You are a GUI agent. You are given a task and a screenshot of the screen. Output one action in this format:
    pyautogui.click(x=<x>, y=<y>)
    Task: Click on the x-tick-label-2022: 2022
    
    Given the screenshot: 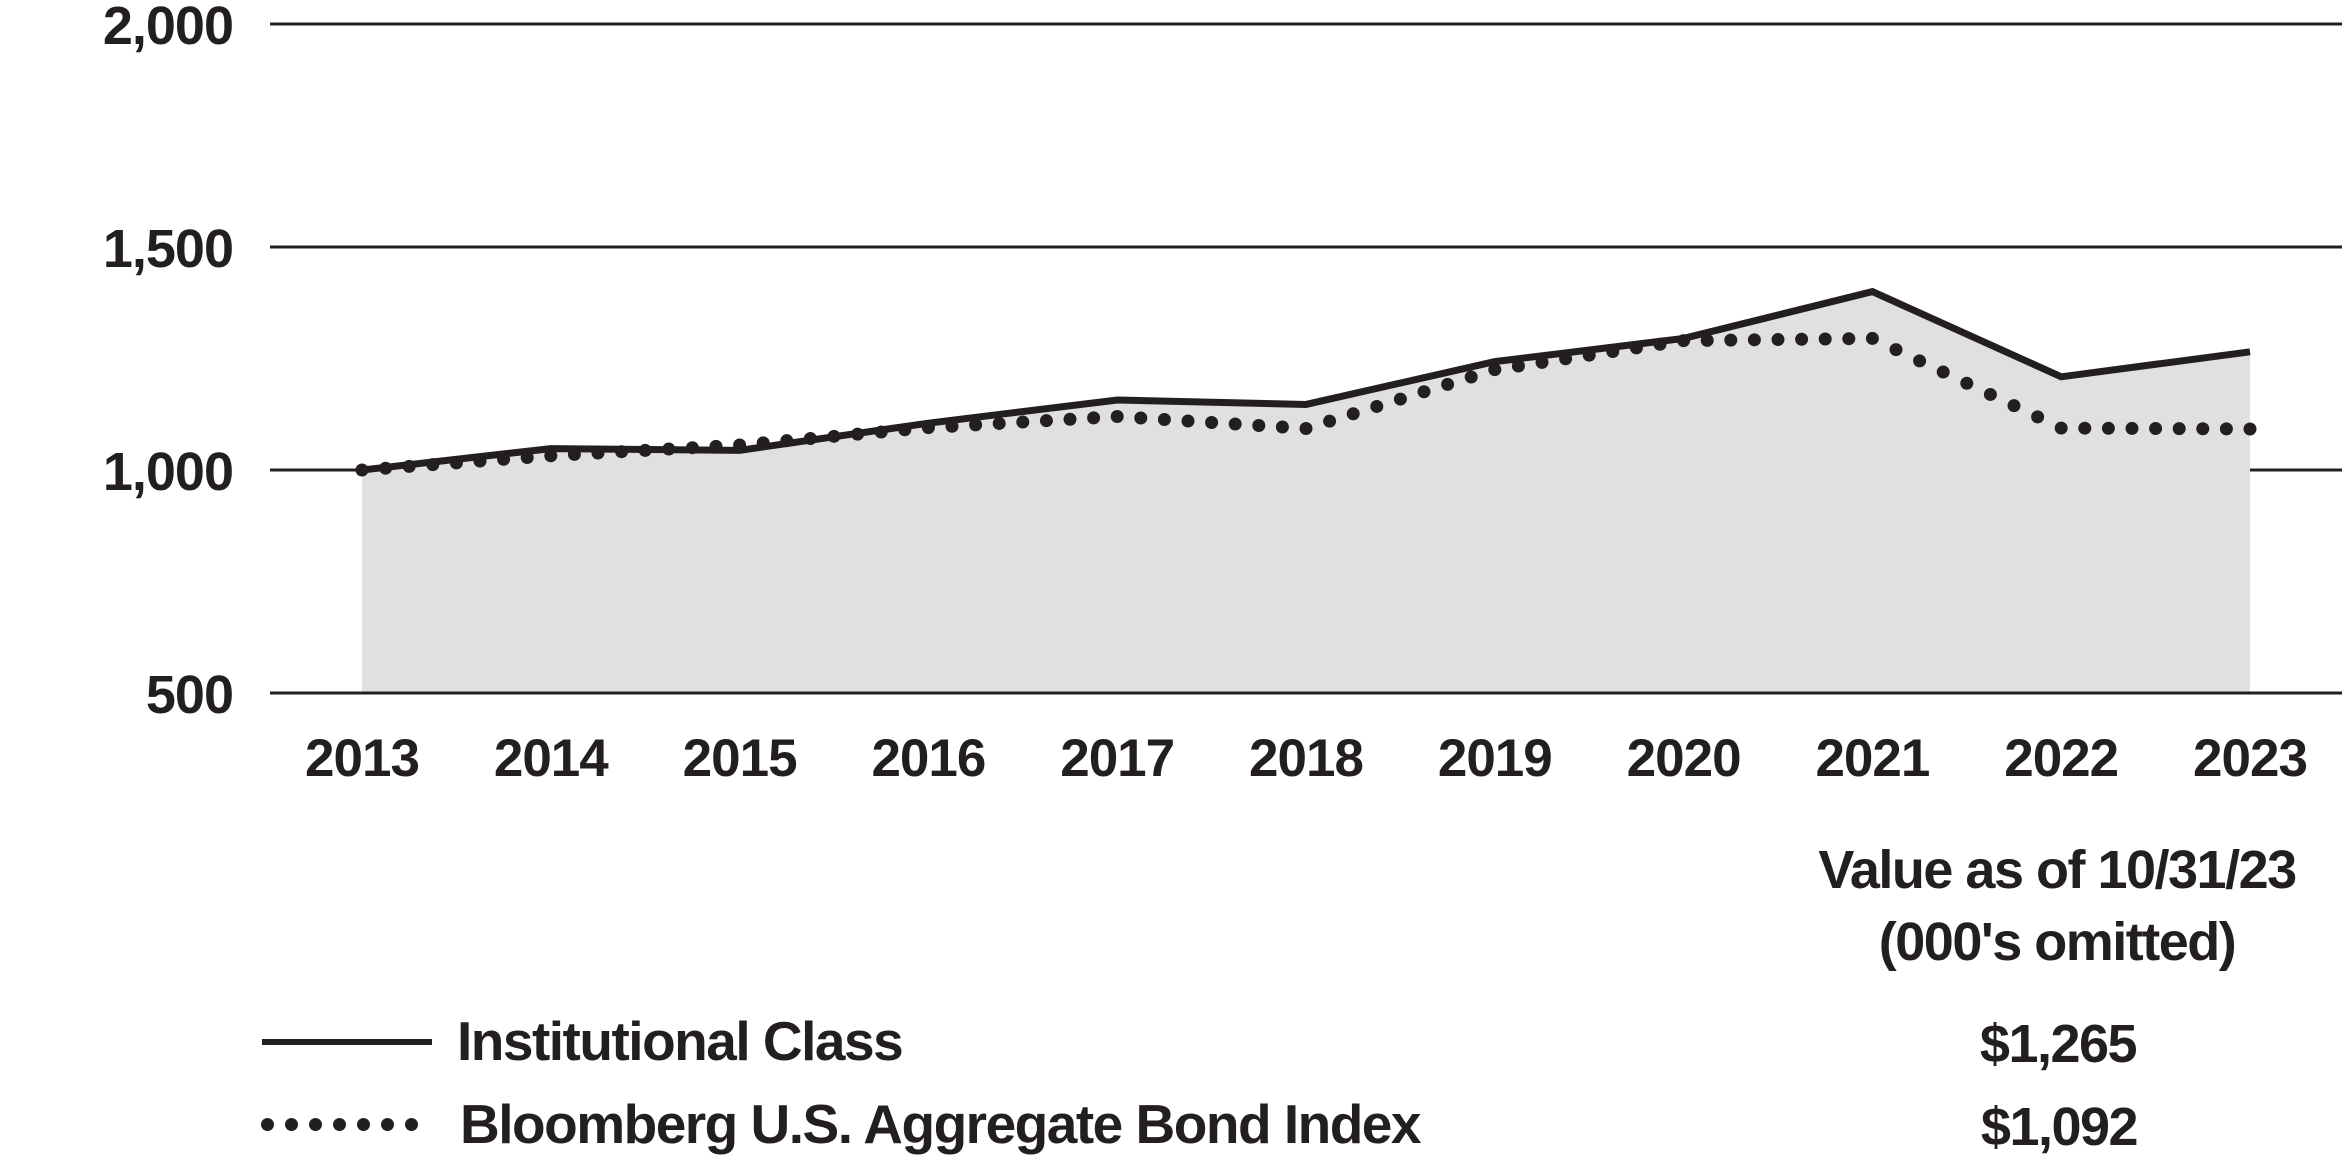 What is the action you would take?
    pyautogui.click(x=2061, y=758)
    